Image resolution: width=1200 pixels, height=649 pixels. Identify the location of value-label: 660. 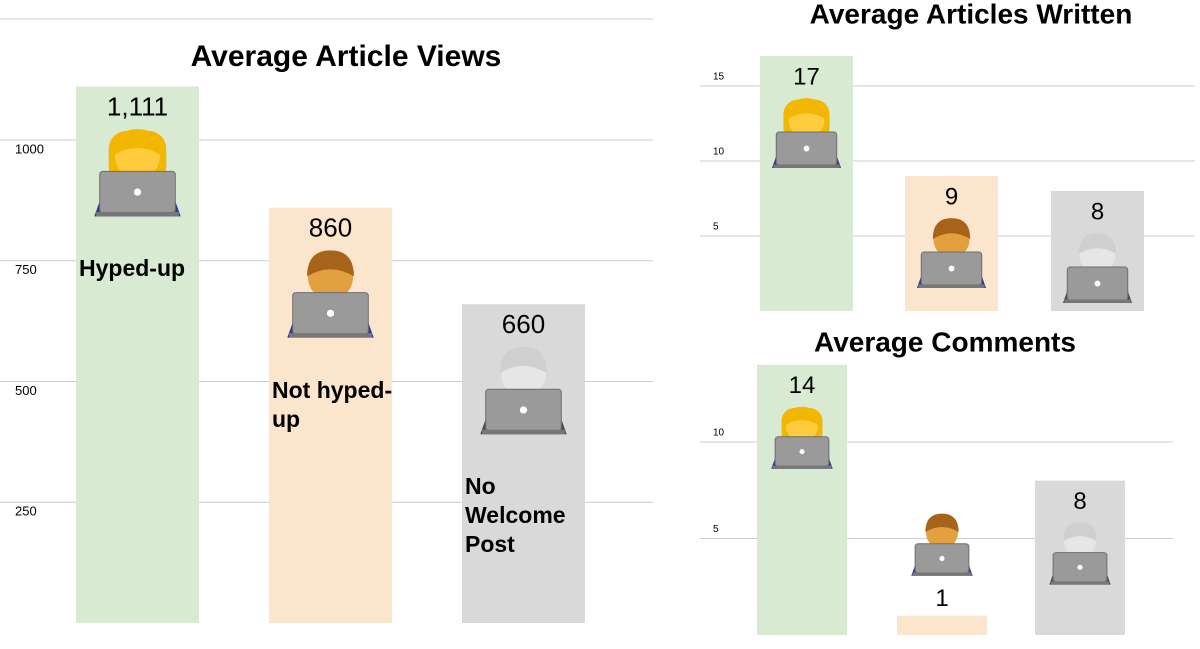
(523, 324).